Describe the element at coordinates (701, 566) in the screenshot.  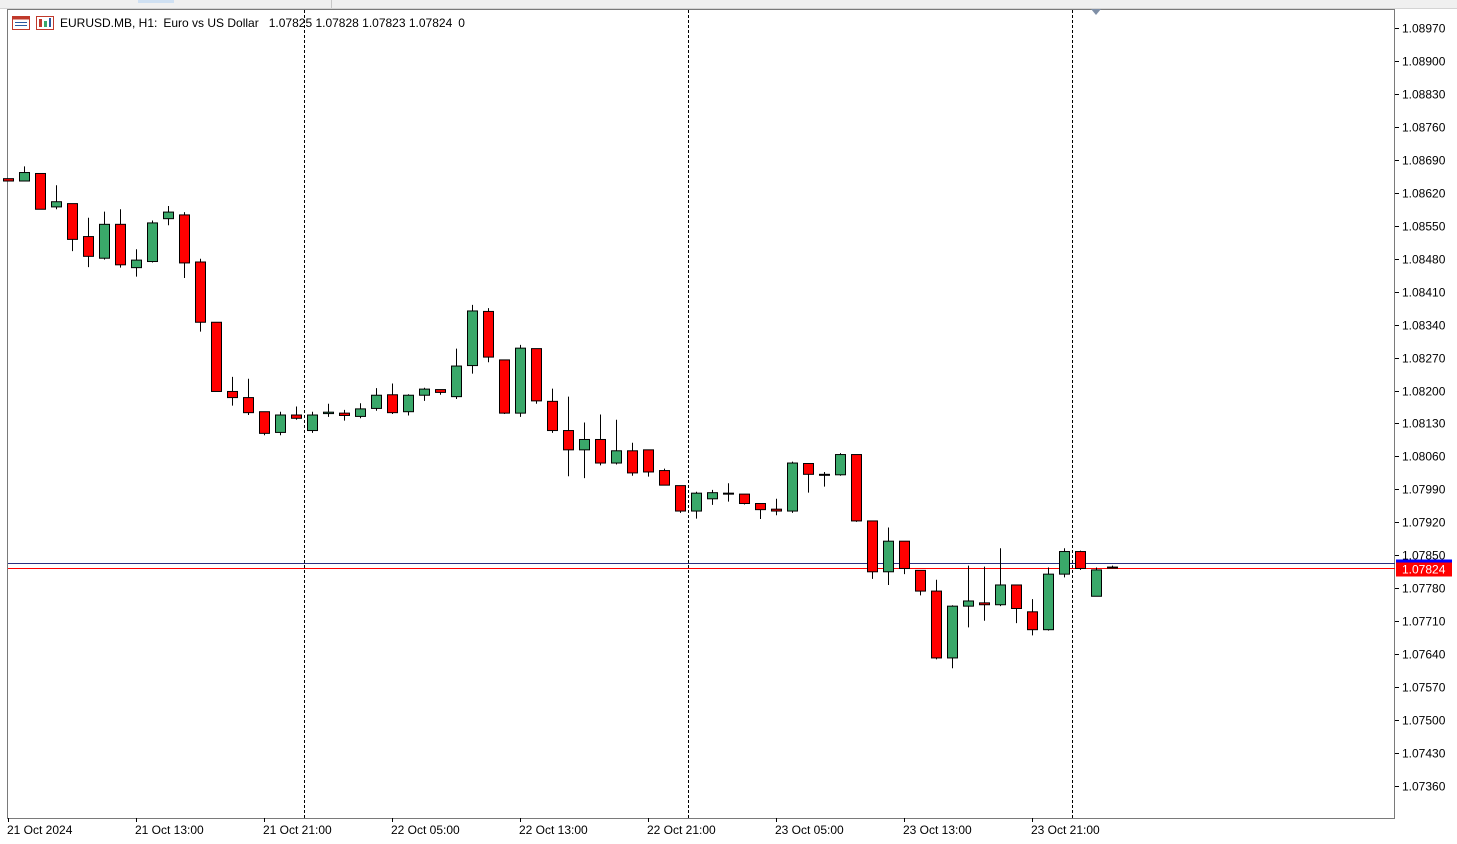
I see `price-lines` at that location.